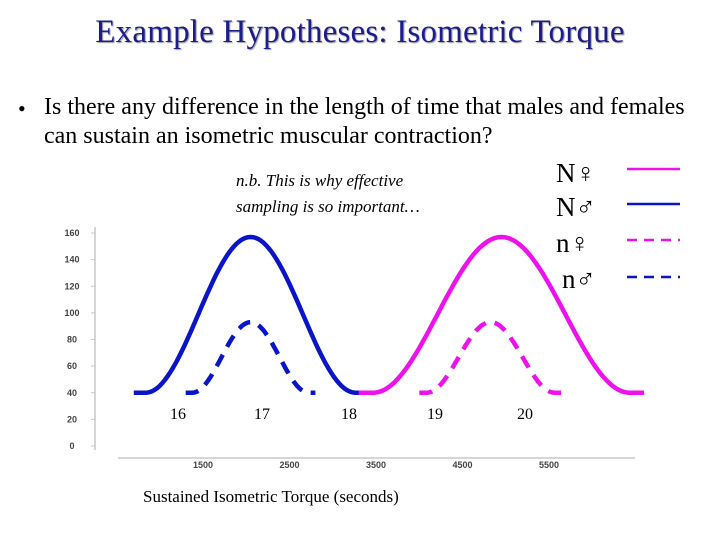 The width and height of the screenshot is (720, 540). What do you see at coordinates (203, 465) in the screenshot?
I see `x-tick-label: 1500` at bounding box center [203, 465].